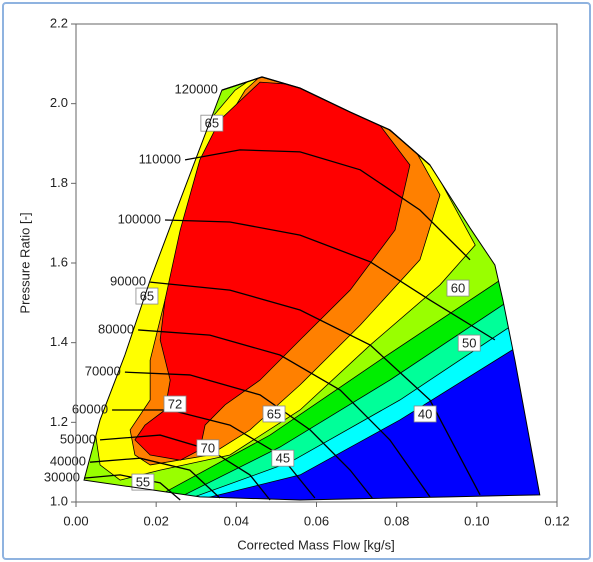 The height and width of the screenshot is (562, 593). I want to click on x-tick-label: 0.06, so click(316, 520).